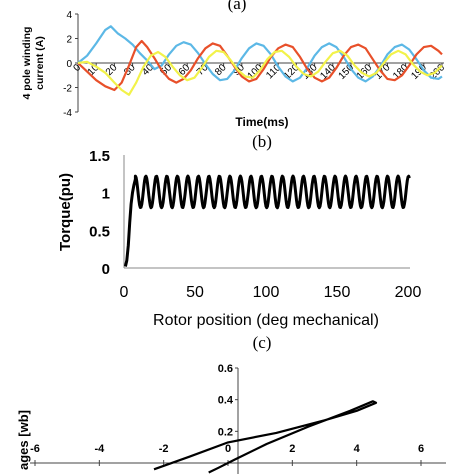 The image size is (474, 474). What do you see at coordinates (124, 292) in the screenshot?
I see `chart-b-xtick-label: 0` at bounding box center [124, 292].